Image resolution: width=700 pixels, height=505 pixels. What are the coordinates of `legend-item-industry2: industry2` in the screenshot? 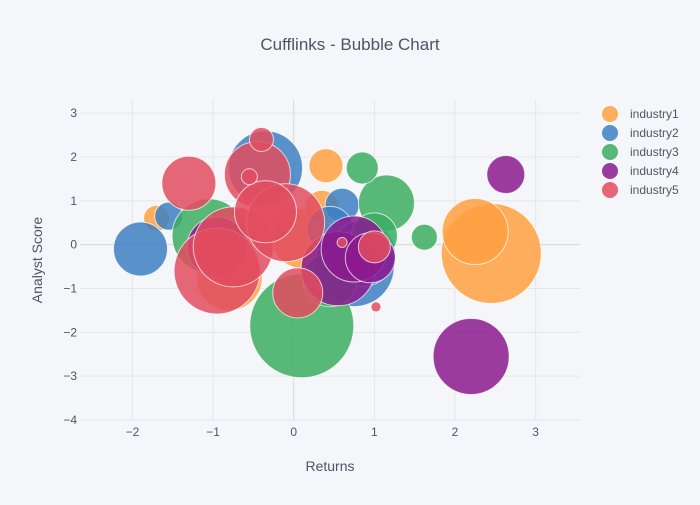 It's located at (640, 133).